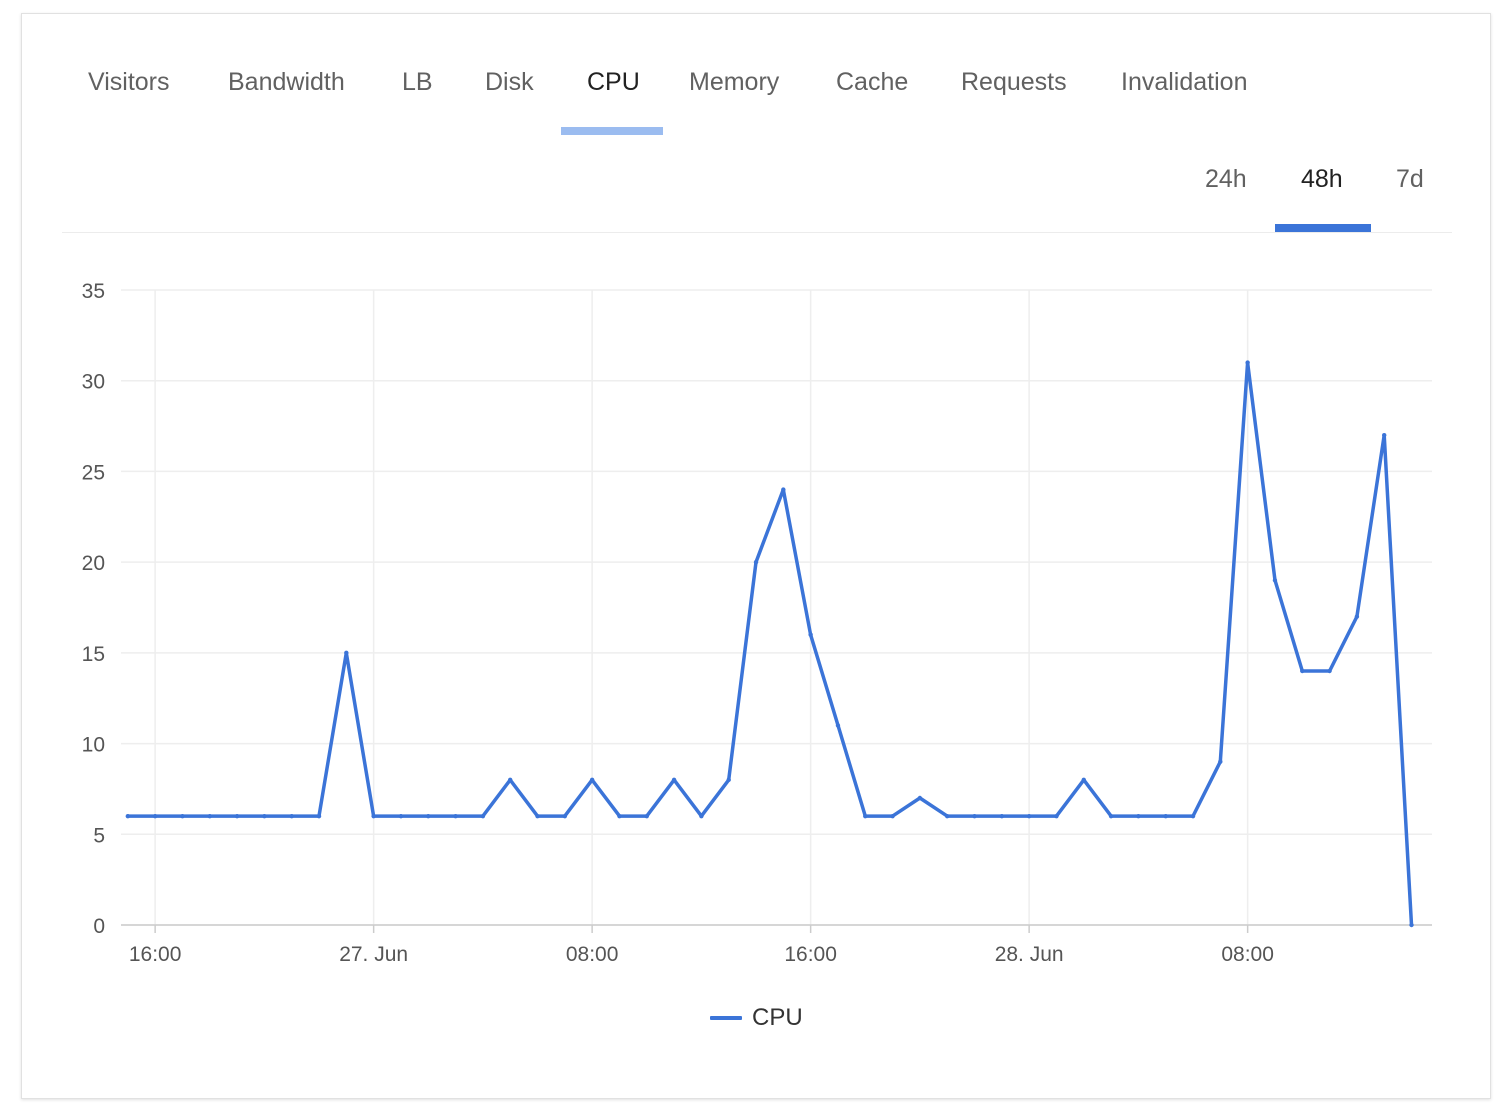 This screenshot has height=1116, width=1512. I want to click on chart-legend: CPU, so click(756, 1018).